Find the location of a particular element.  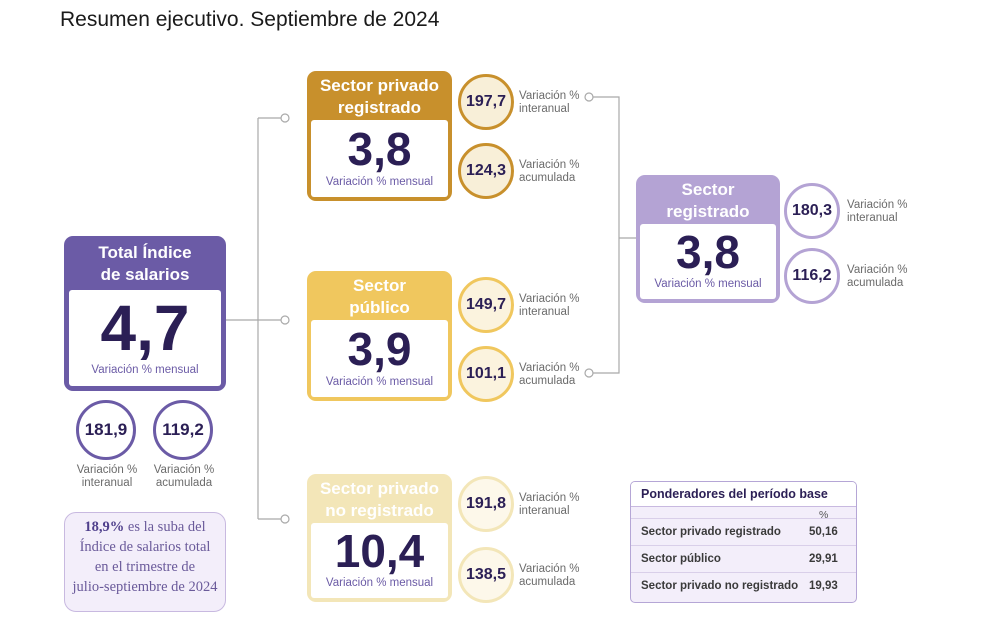

weights-row-label: Sector público is located at coordinates (681, 559).